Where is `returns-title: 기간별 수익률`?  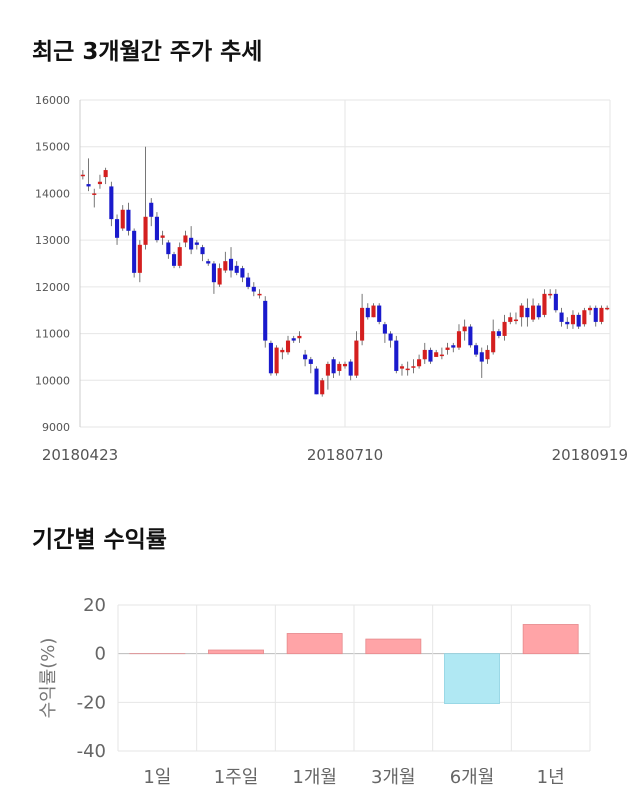 returns-title: 기간별 수익률 is located at coordinates (99, 540).